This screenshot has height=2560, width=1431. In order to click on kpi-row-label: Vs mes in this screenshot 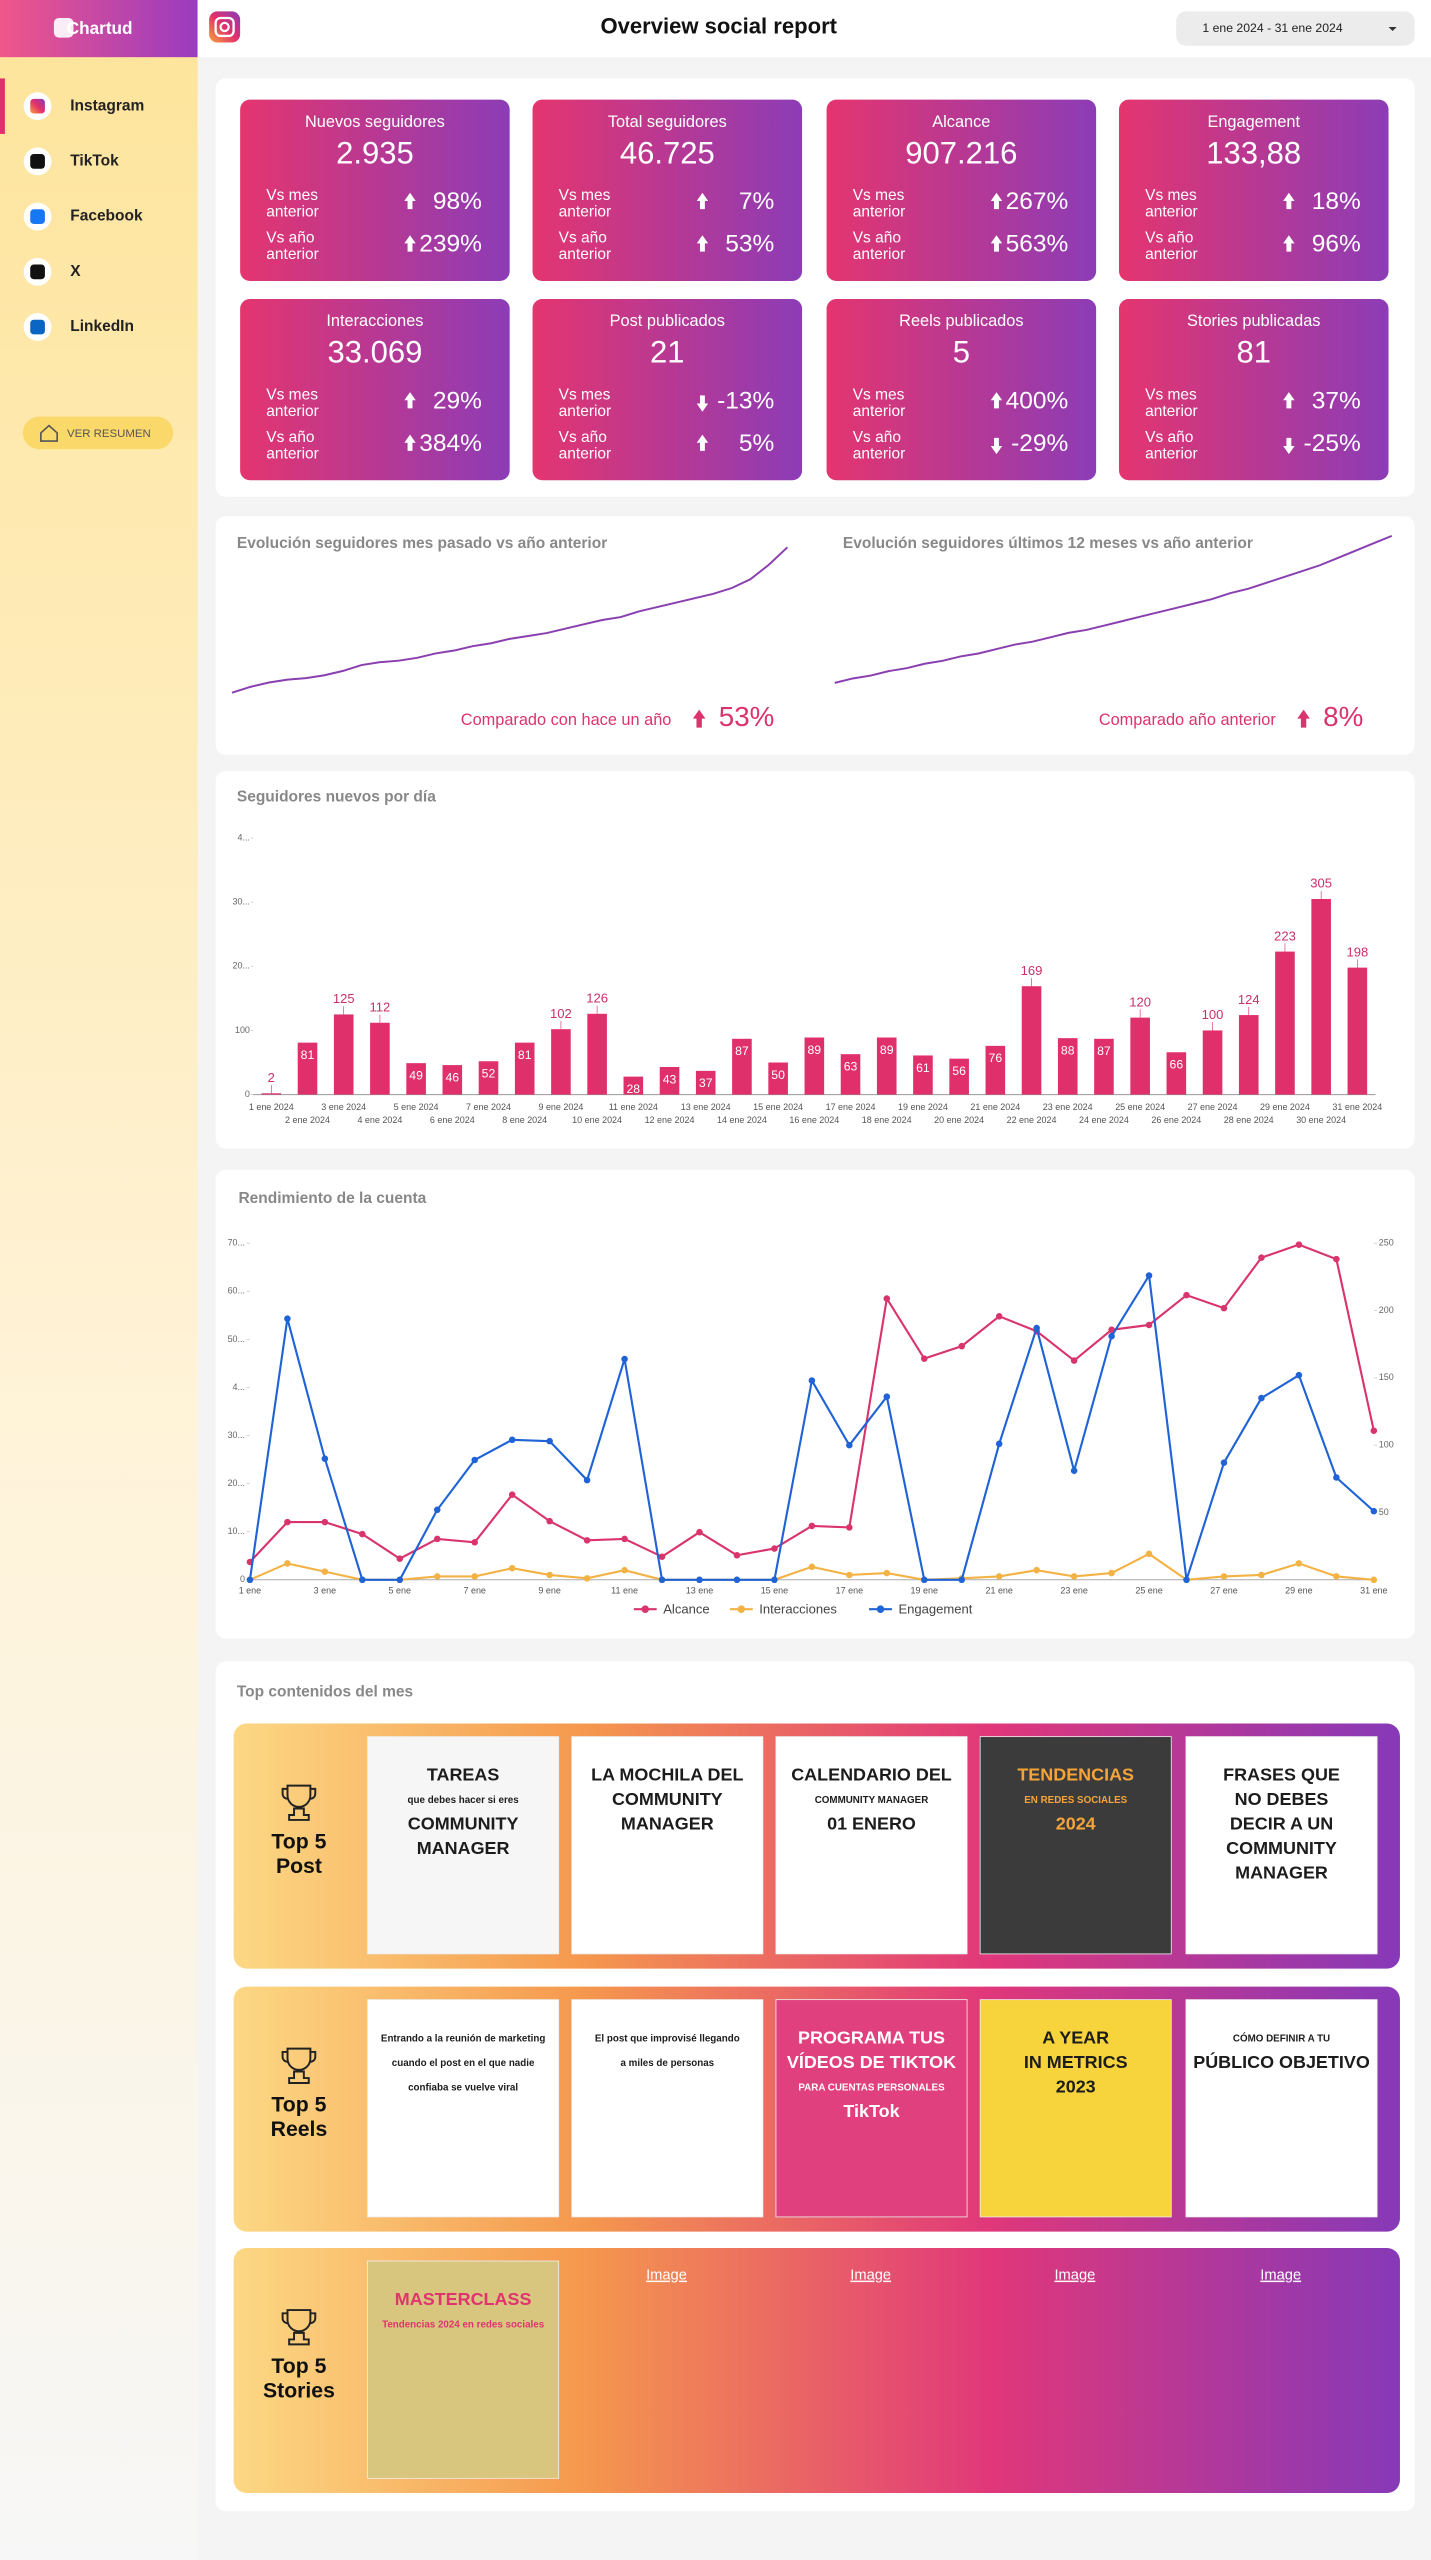, I will do `click(1171, 195)`.